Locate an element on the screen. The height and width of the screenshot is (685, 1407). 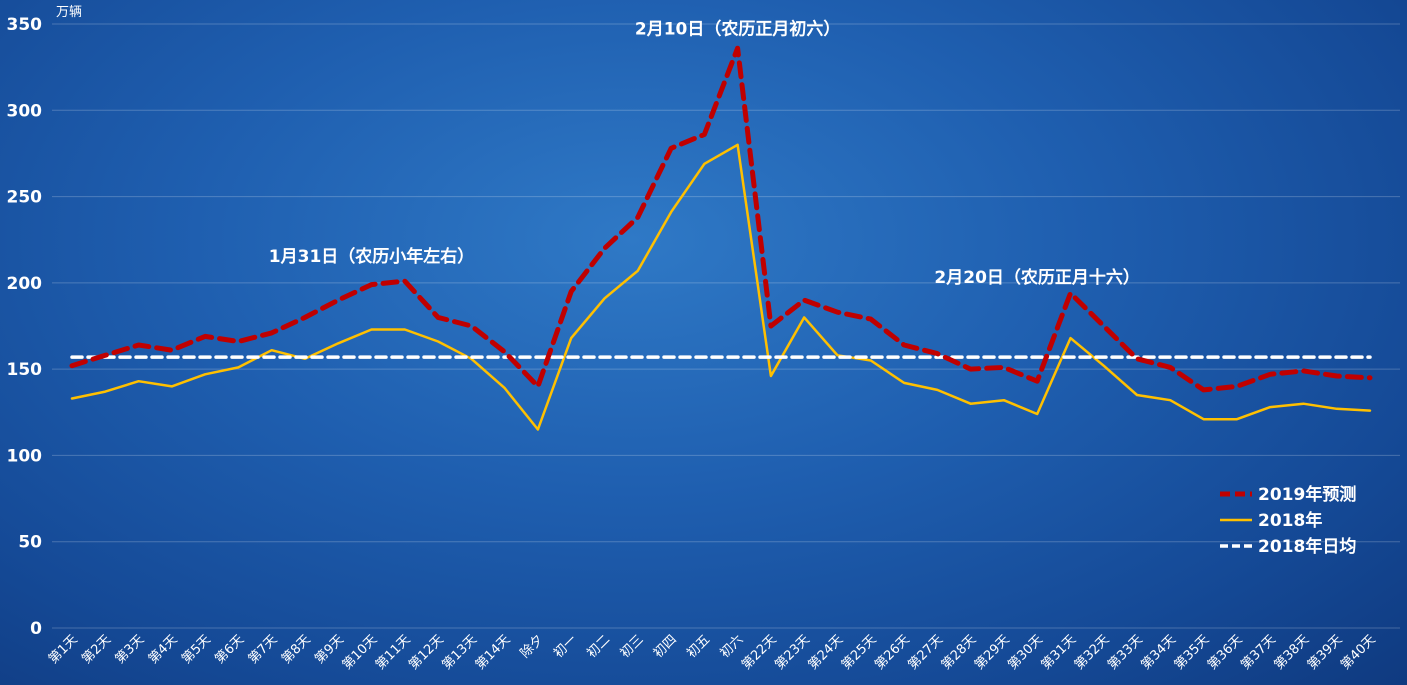
x-tick-label: 第25天 is located at coordinates (859, 652).